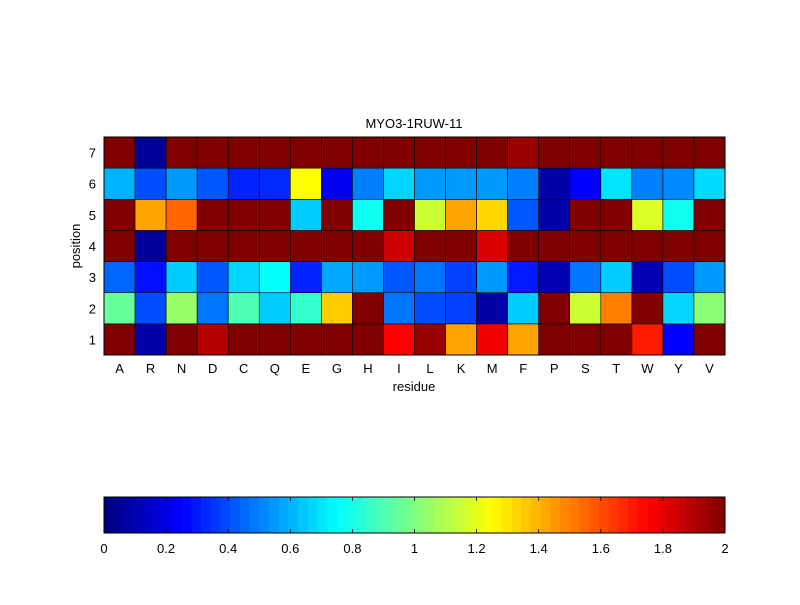  What do you see at coordinates (92, 308) in the screenshot?
I see `y-tick-label: 2` at bounding box center [92, 308].